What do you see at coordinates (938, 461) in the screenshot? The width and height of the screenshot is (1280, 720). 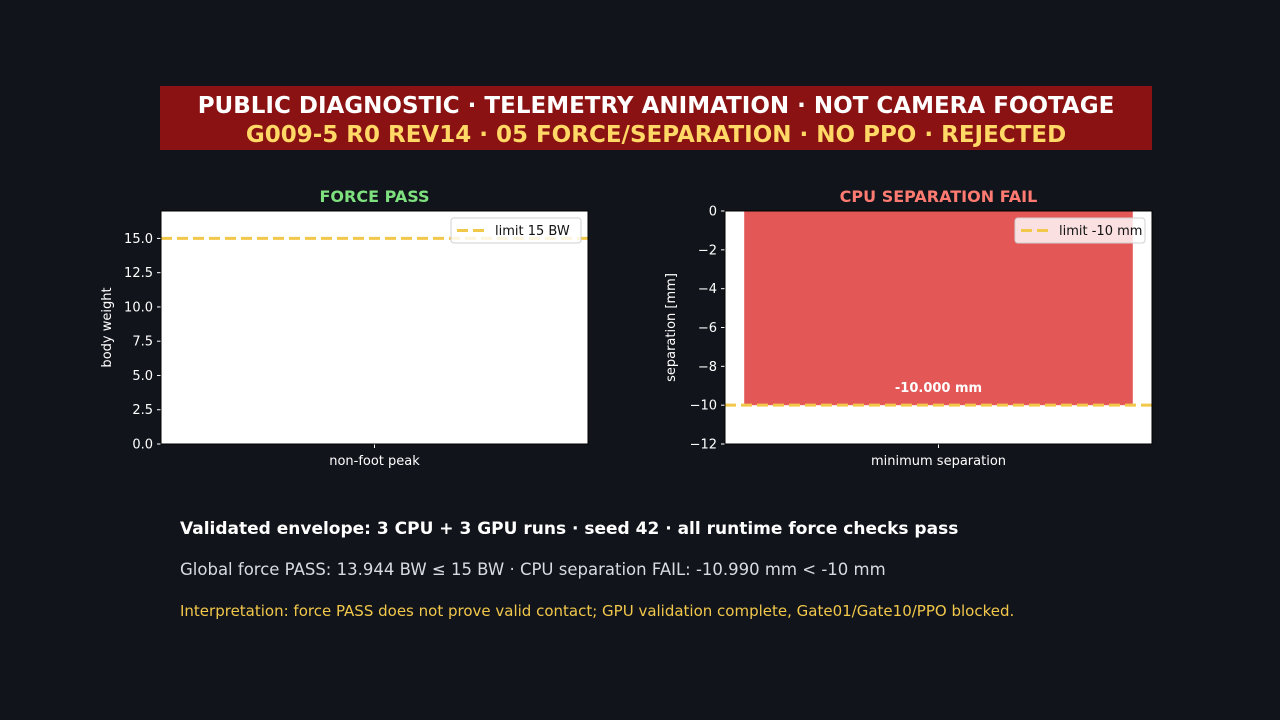 I see `x-tick-label: minimum separation` at bounding box center [938, 461].